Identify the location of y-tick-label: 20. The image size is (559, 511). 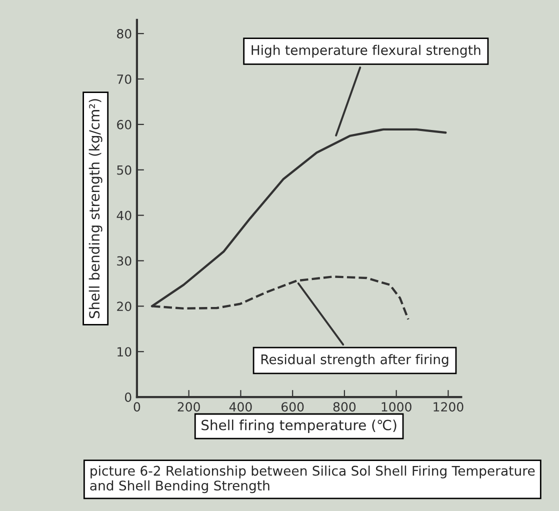
(124, 307).